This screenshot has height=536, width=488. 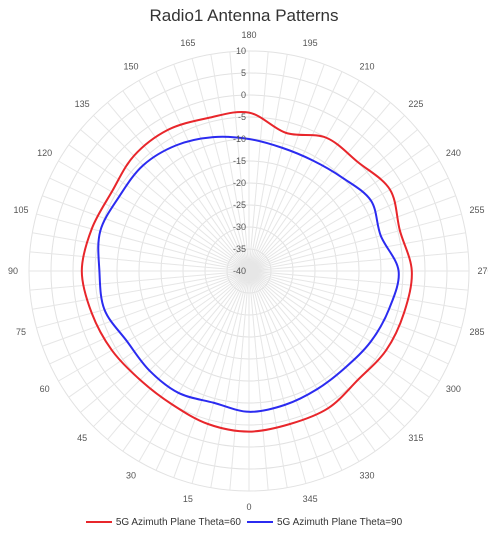 What do you see at coordinates (366, 67) in the screenshot?
I see `angle-tick-label: 210` at bounding box center [366, 67].